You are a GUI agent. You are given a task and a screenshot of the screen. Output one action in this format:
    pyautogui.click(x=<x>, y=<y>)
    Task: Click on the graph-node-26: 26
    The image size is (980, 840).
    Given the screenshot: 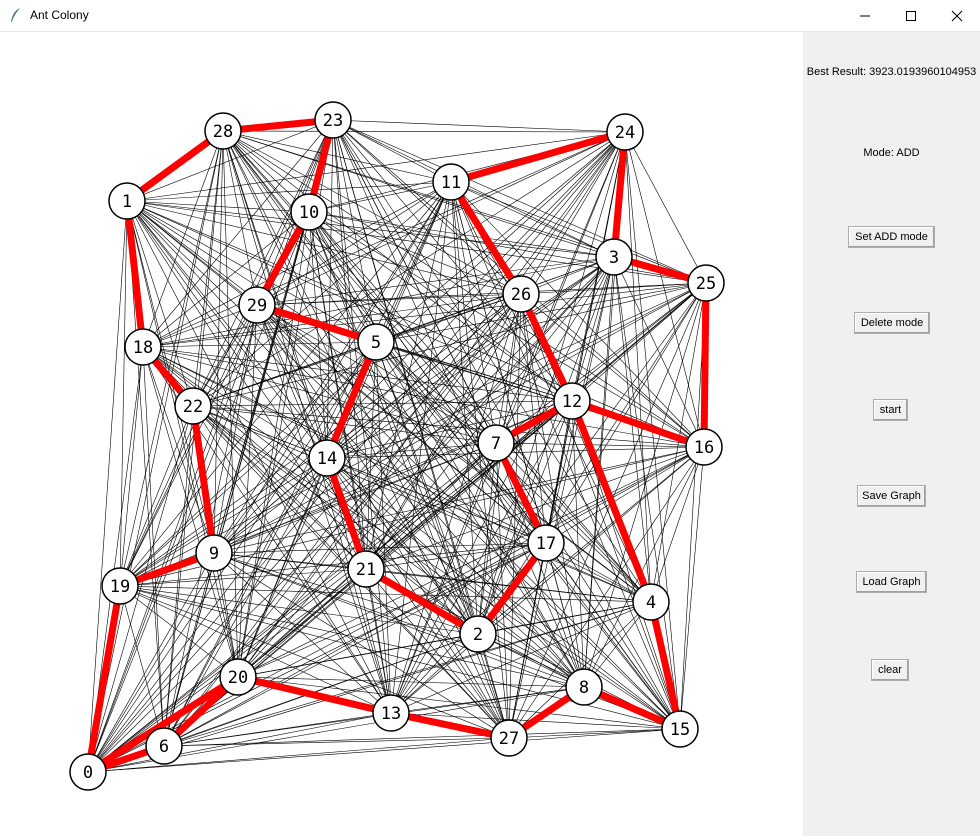 What is the action you would take?
    pyautogui.click(x=521, y=294)
    